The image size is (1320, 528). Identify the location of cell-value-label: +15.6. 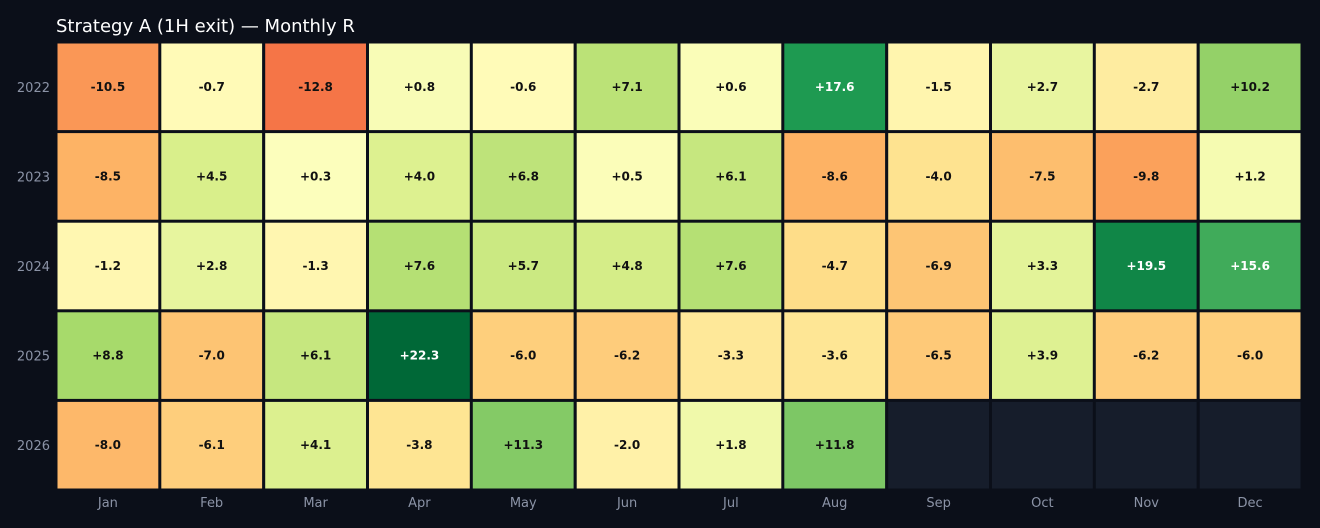
(1250, 266).